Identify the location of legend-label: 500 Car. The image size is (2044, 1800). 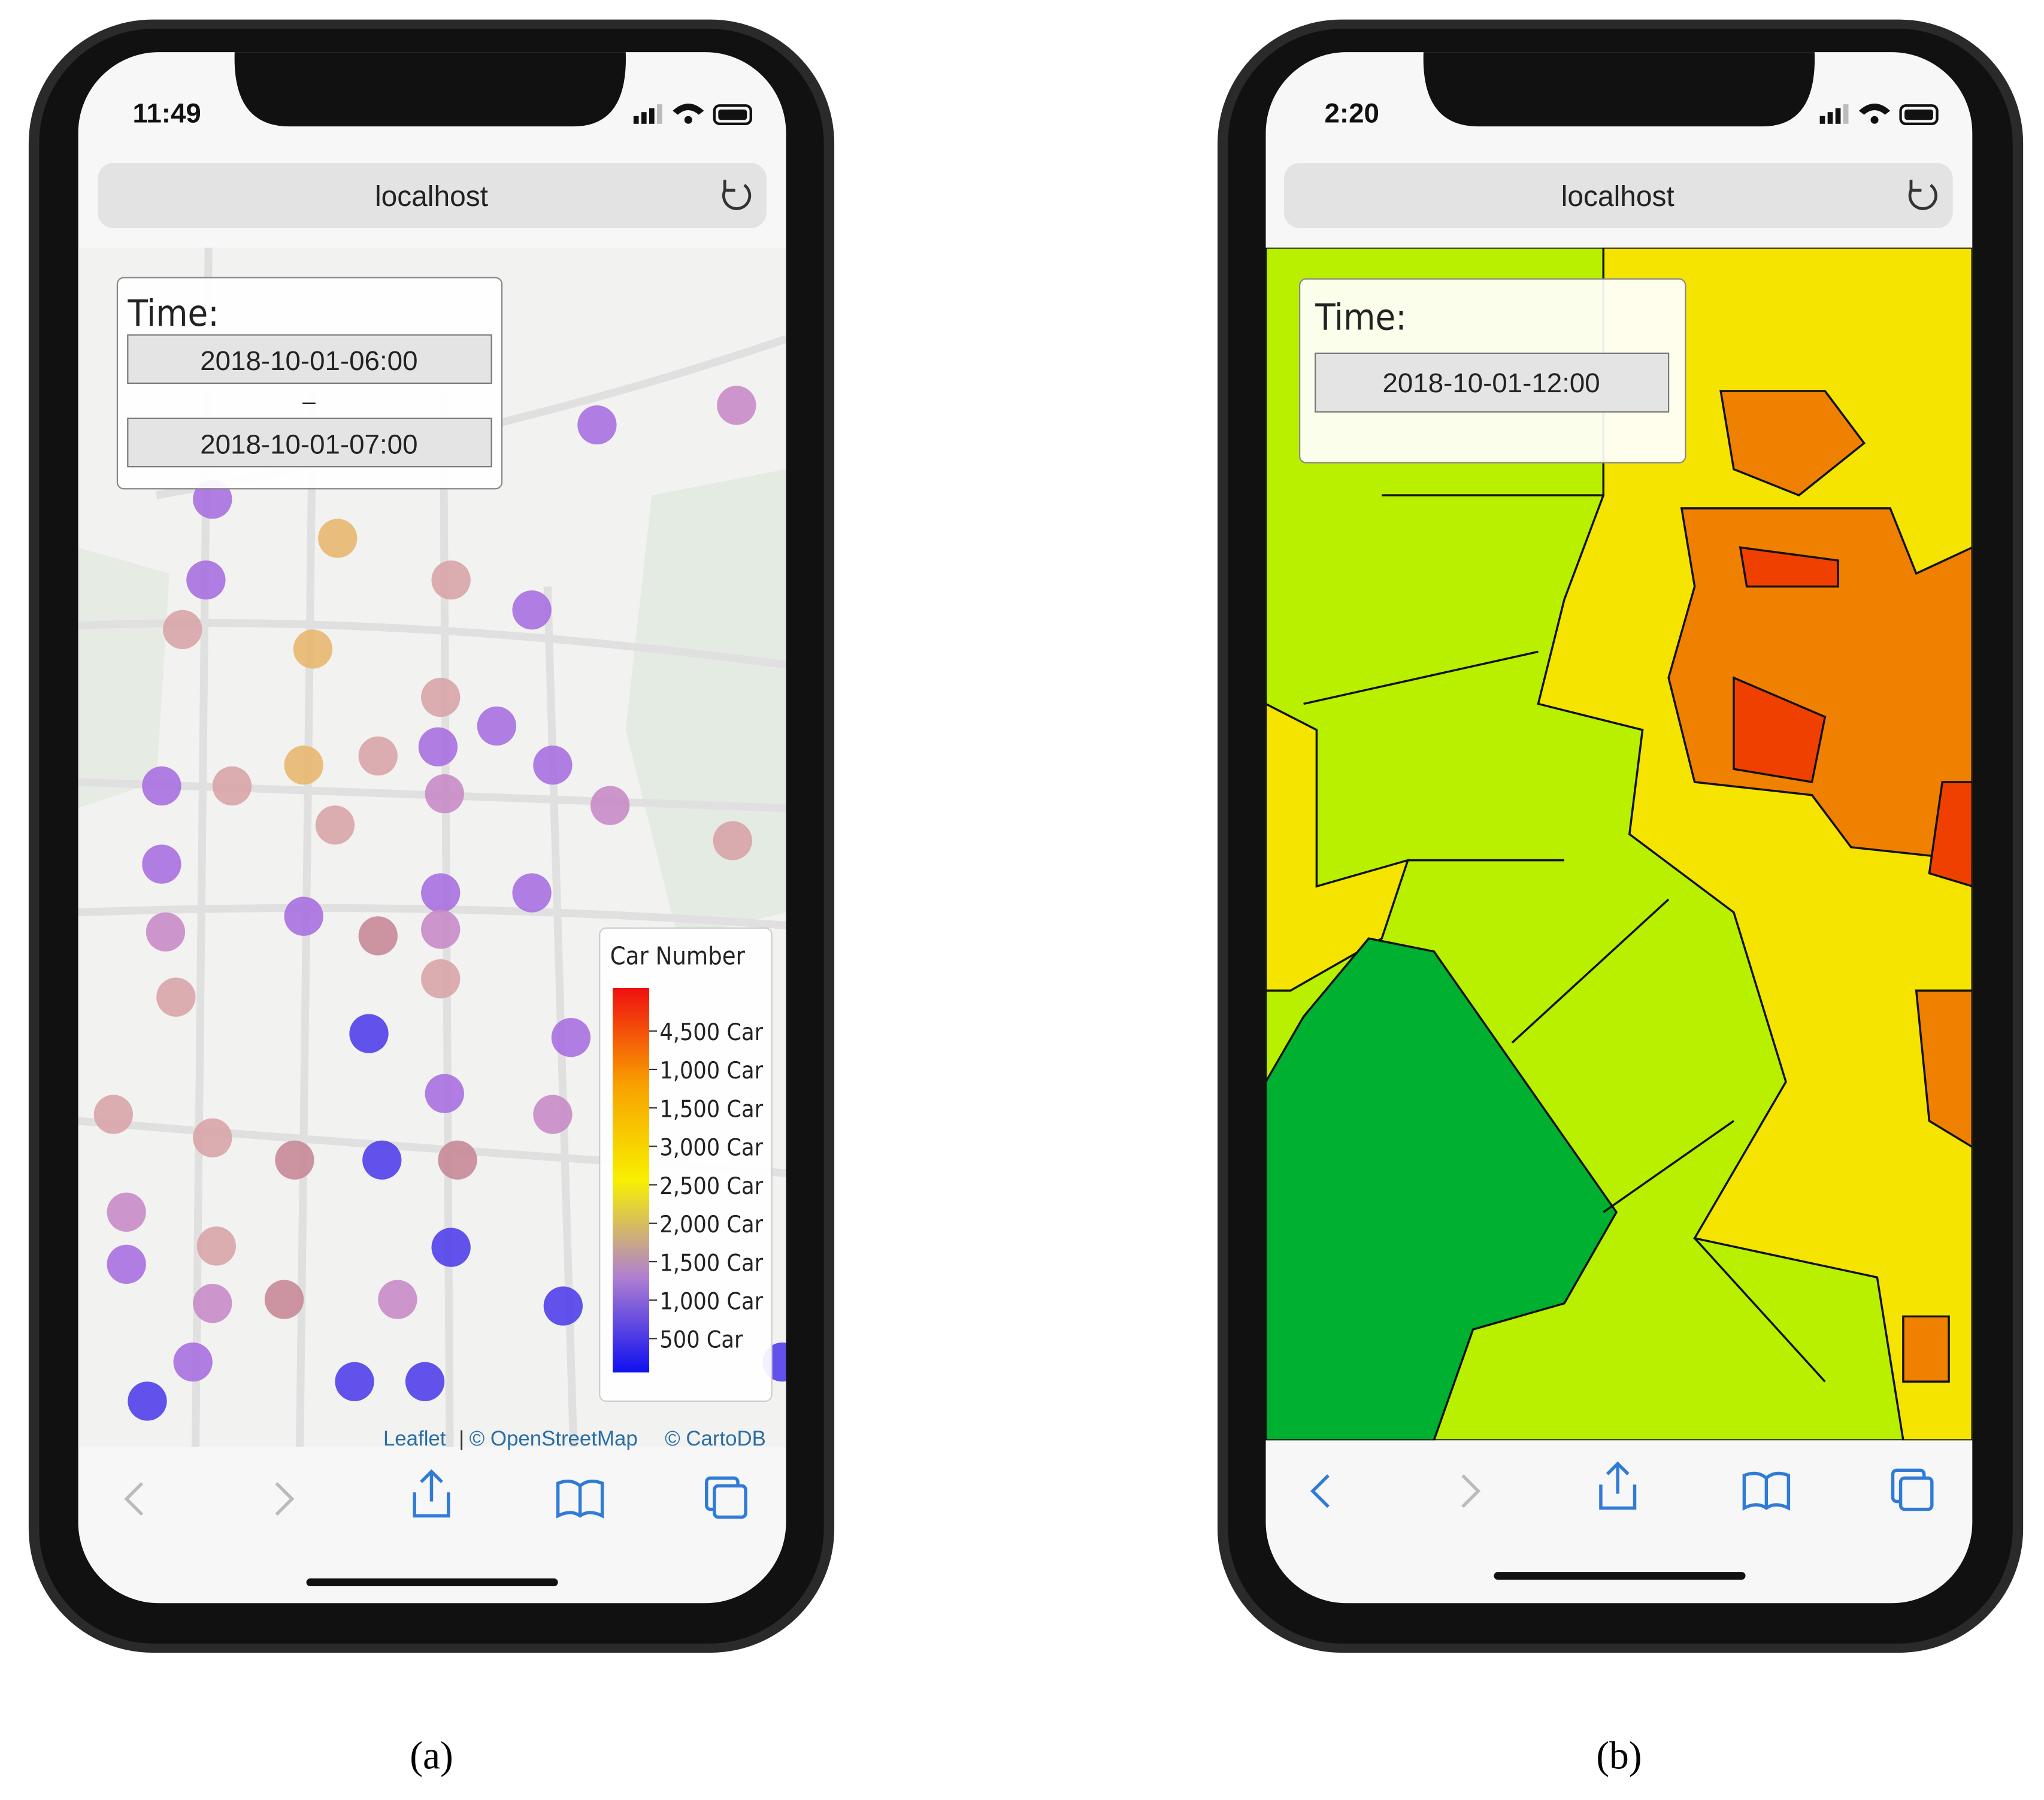
(701, 1340).